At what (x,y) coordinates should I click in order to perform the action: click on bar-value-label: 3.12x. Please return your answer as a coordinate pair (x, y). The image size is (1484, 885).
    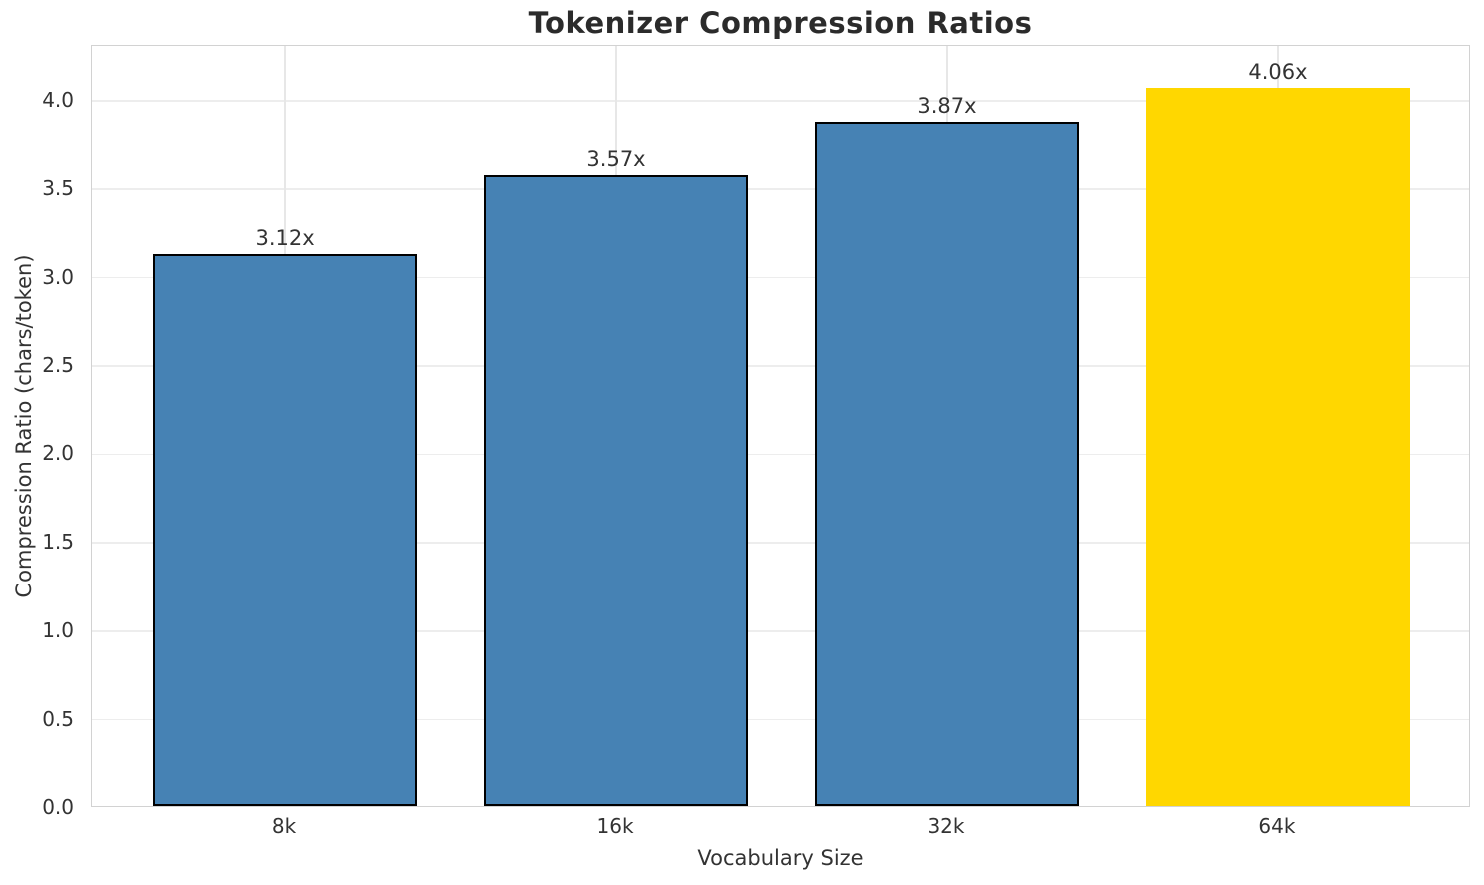
    Looking at the image, I should click on (285, 238).